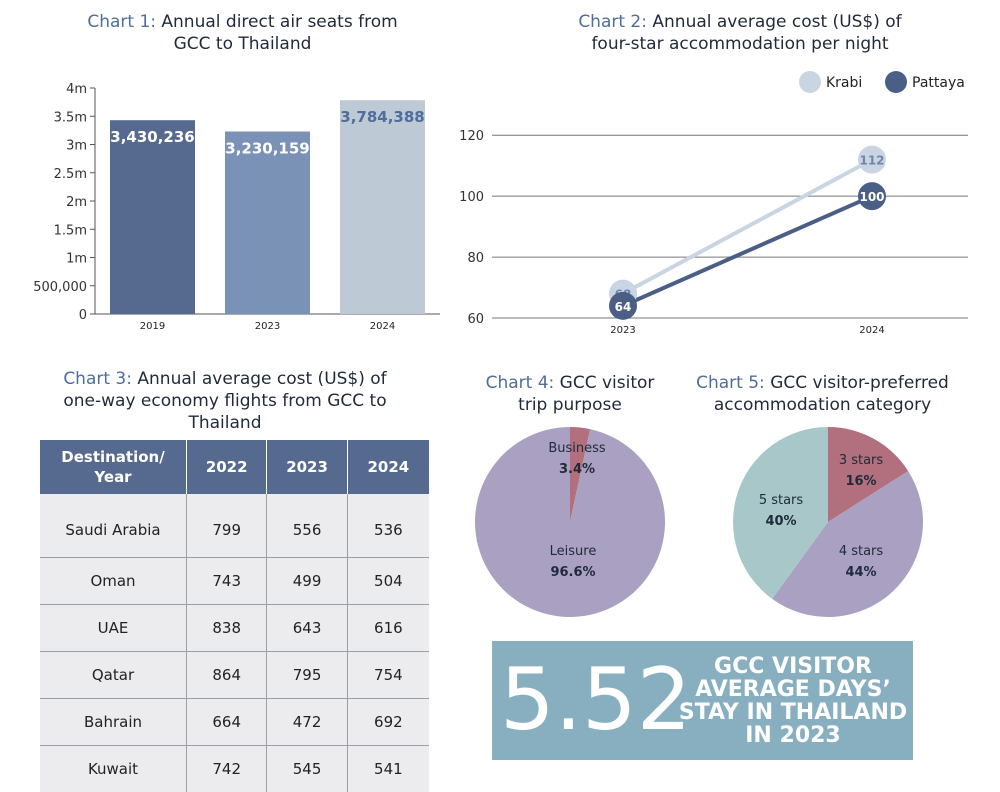  What do you see at coordinates (152, 217) in the screenshot?
I see `bar-2019` at bounding box center [152, 217].